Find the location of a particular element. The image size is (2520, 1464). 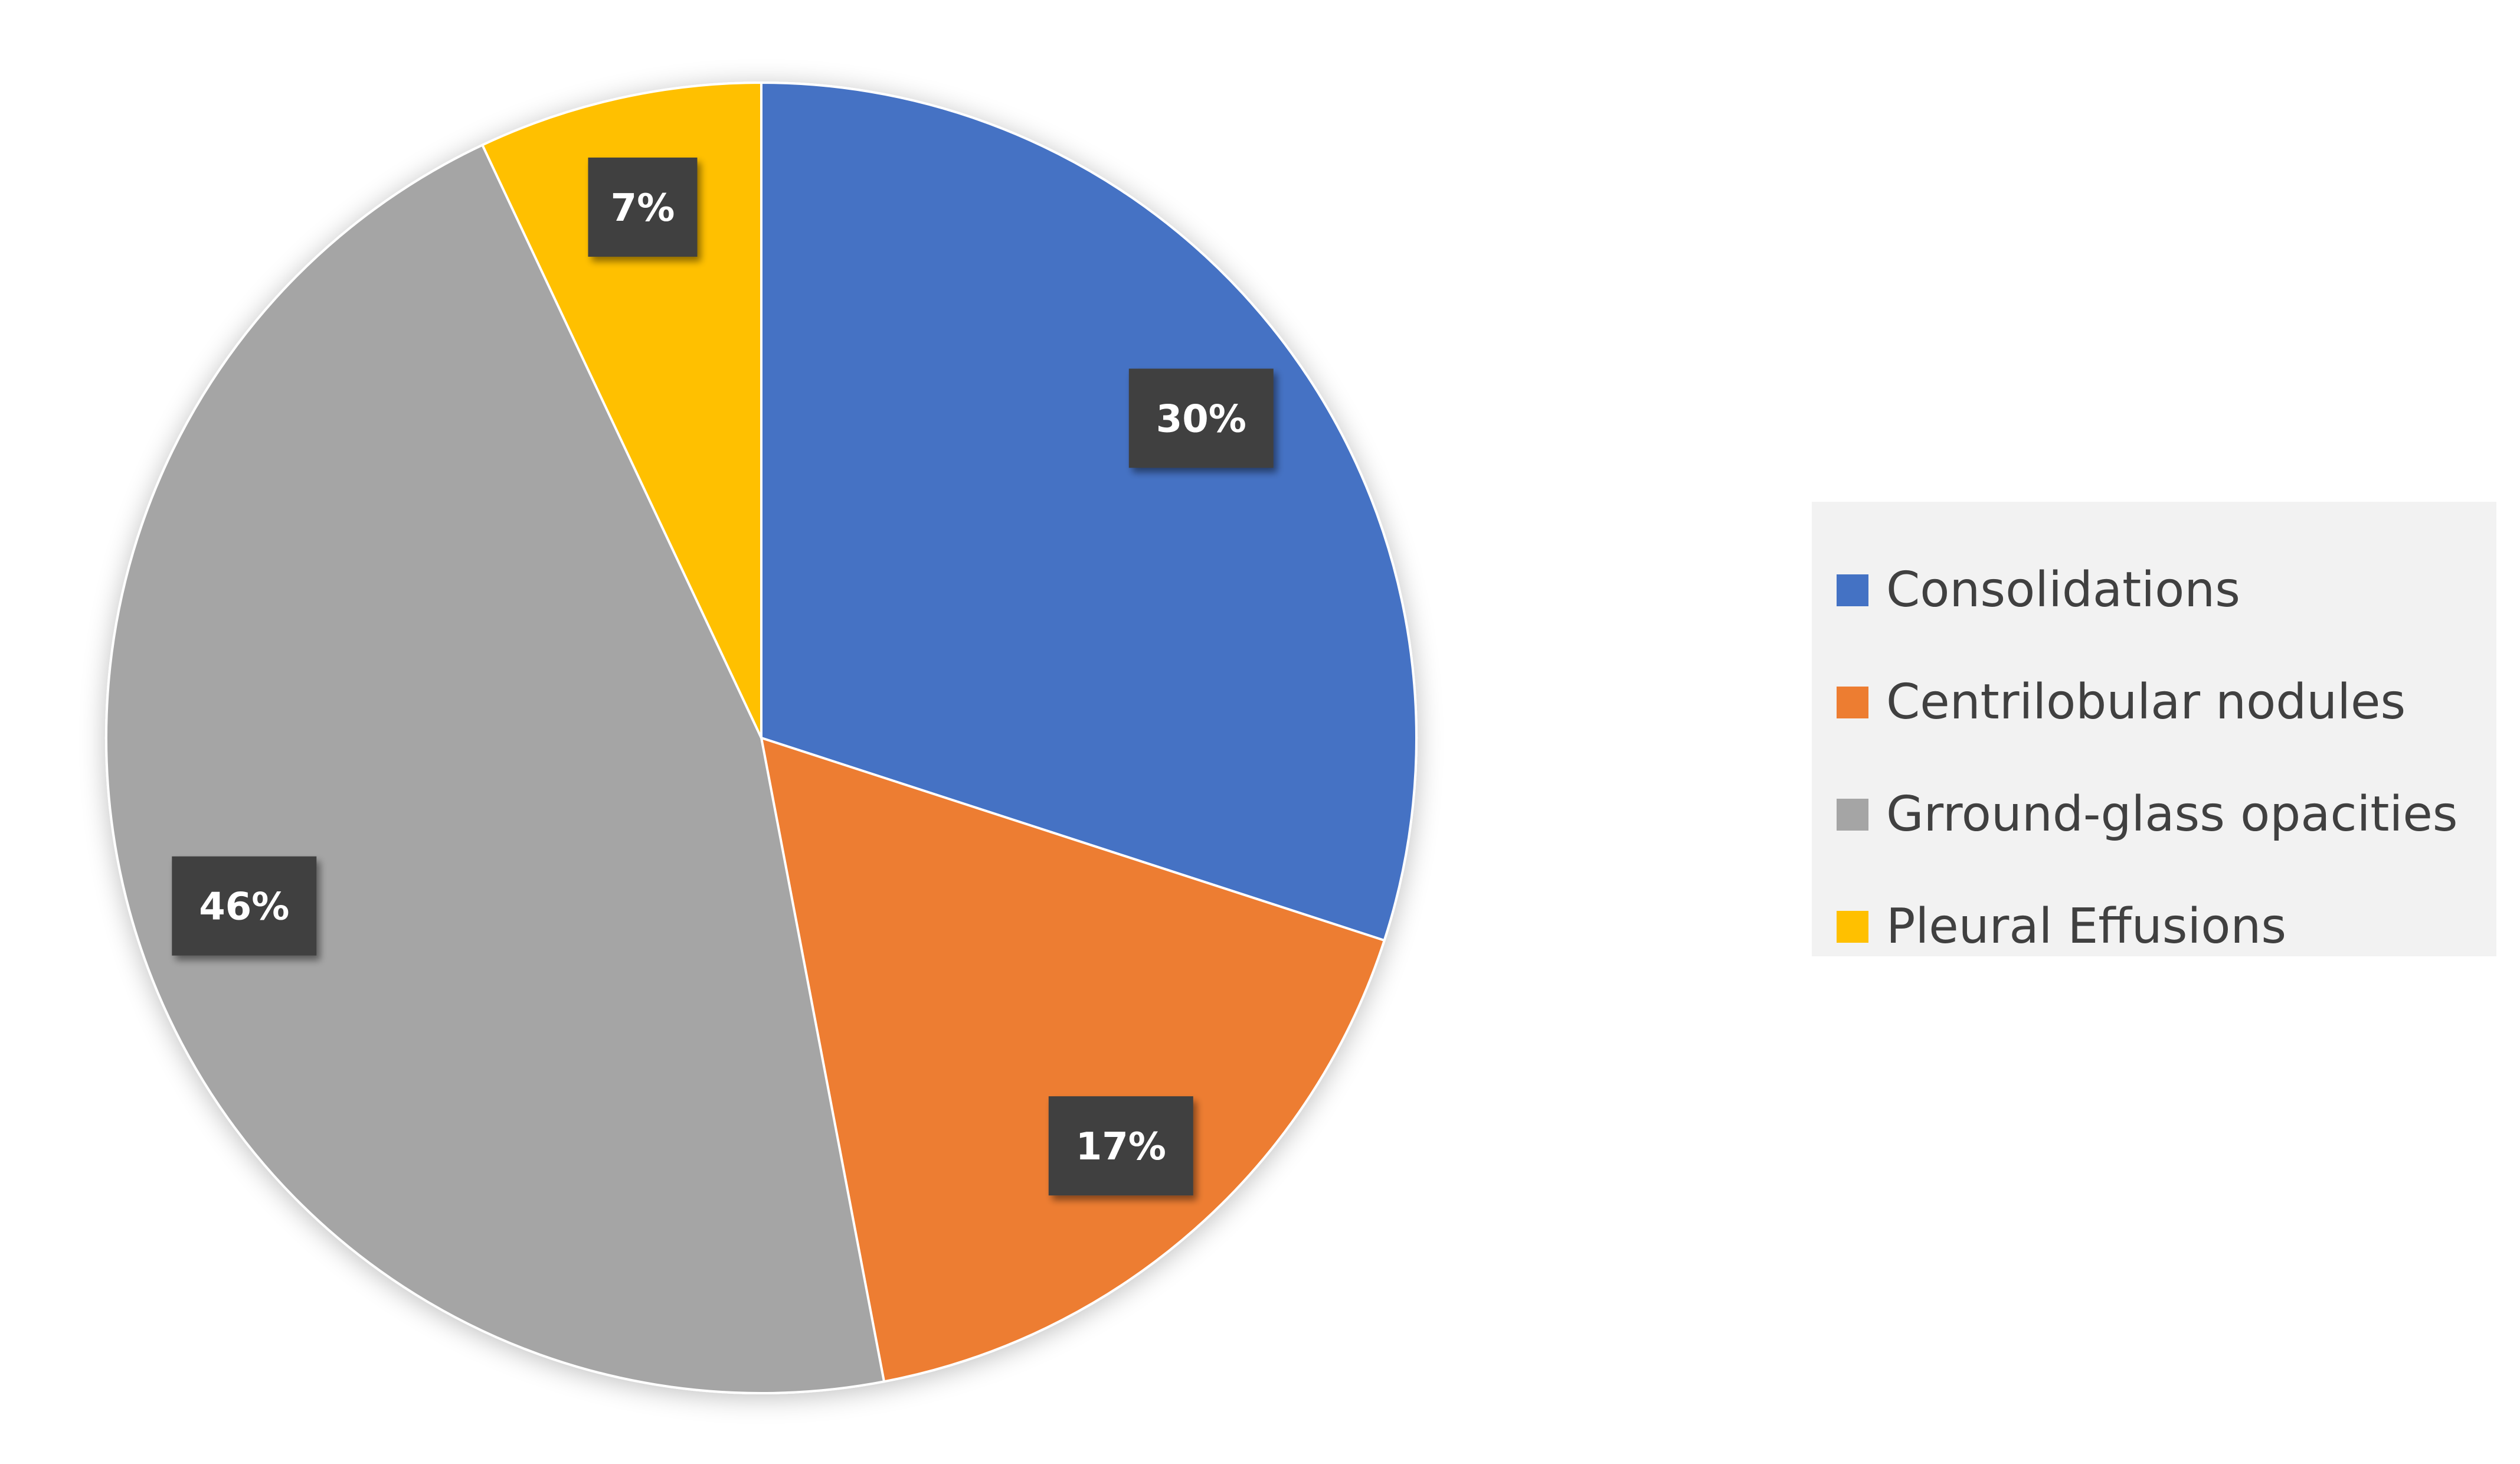

data-label-text: 7% is located at coordinates (643, 208).